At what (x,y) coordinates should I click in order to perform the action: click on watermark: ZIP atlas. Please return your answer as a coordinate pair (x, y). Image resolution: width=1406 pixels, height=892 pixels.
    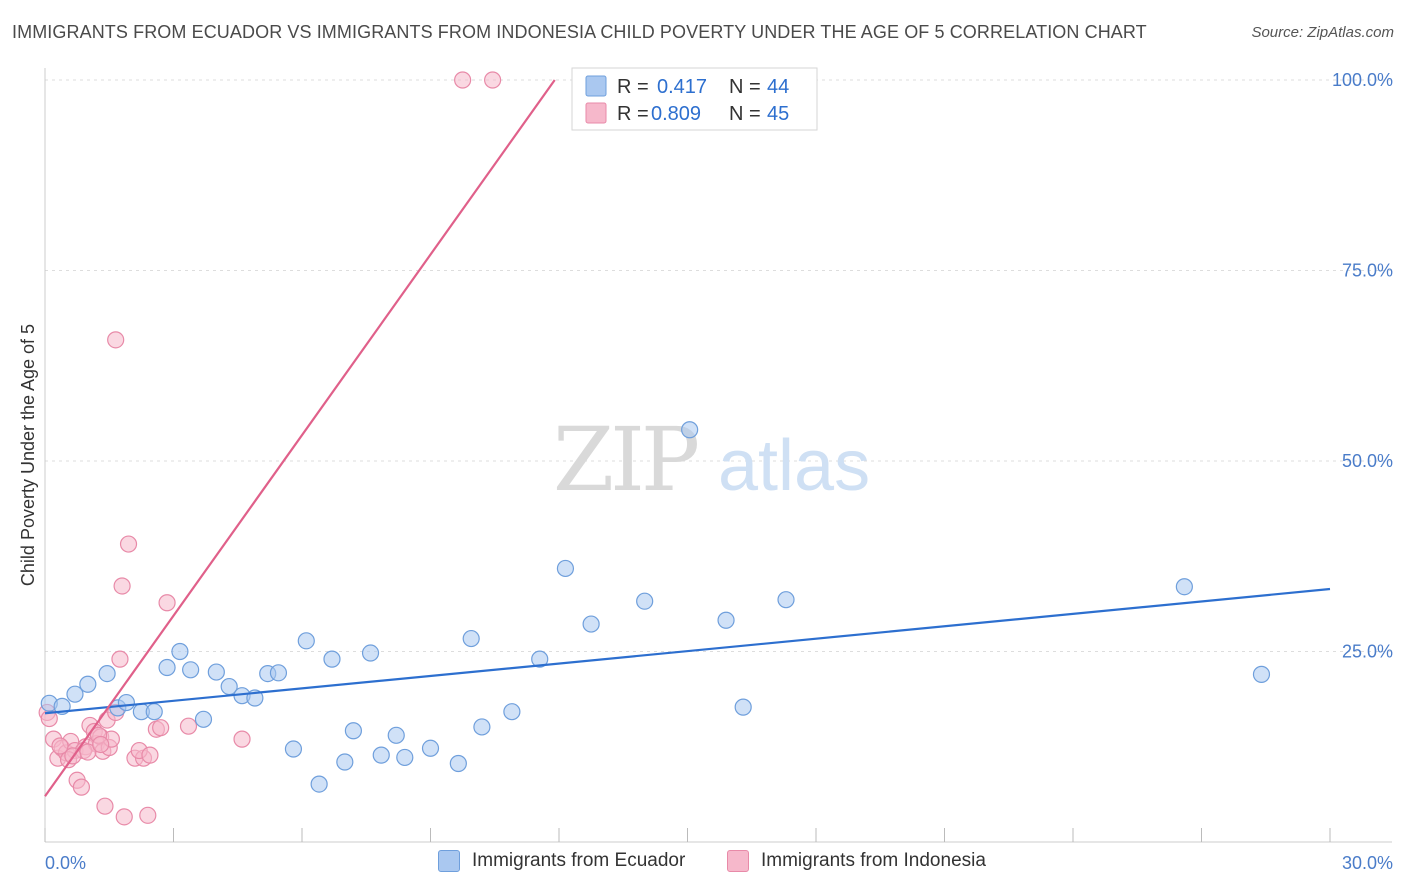
    Looking at the image, I should click on (711, 459).